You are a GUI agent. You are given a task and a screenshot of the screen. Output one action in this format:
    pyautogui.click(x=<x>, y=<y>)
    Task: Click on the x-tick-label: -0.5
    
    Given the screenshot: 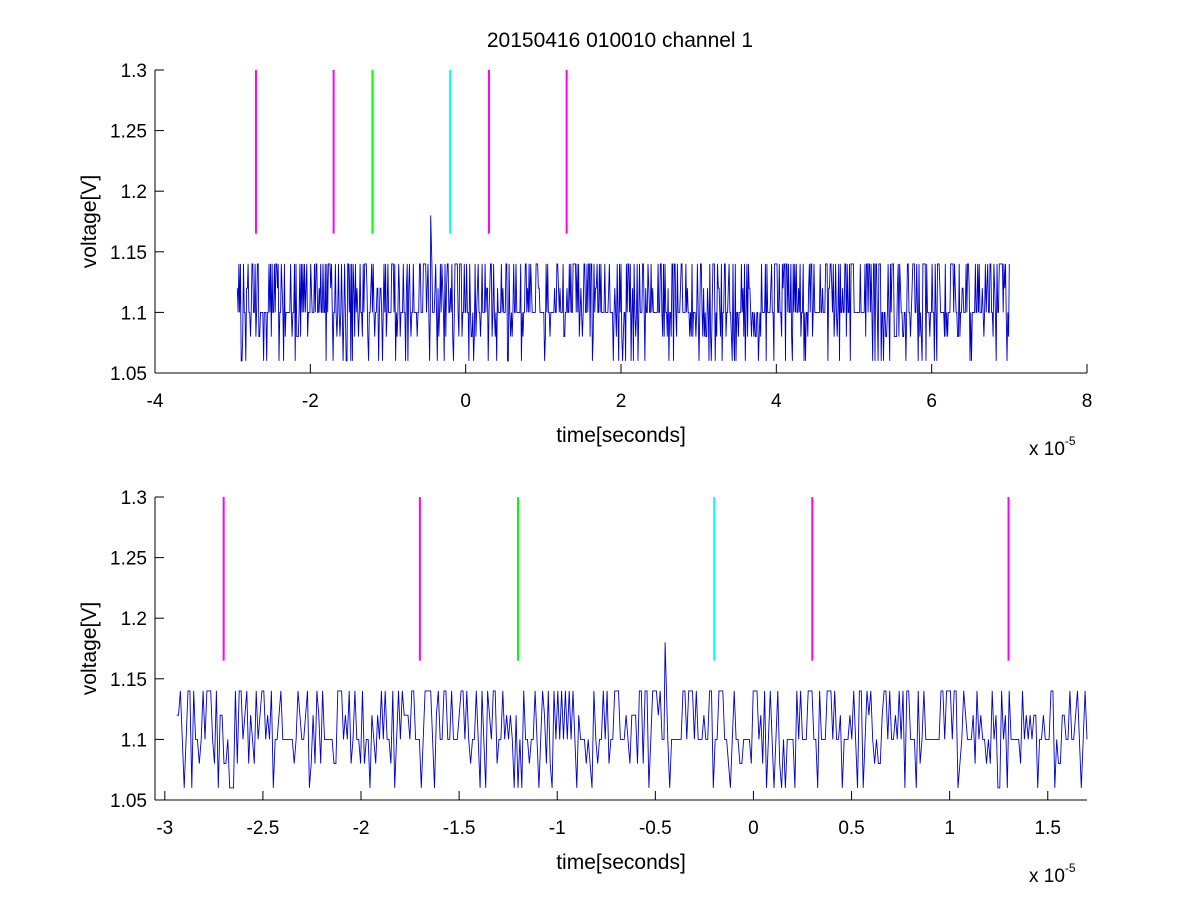 What is the action you would take?
    pyautogui.click(x=655, y=828)
    